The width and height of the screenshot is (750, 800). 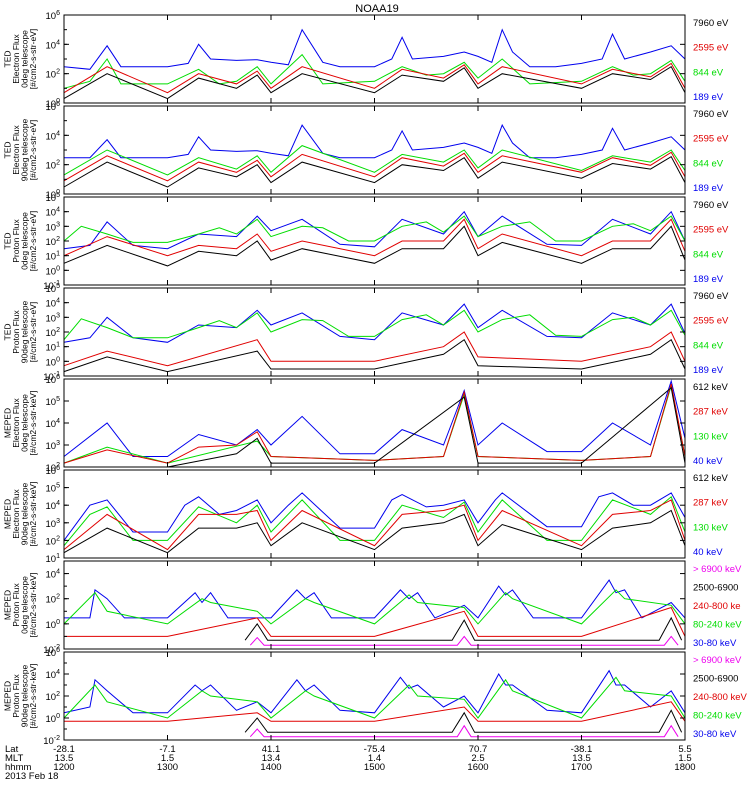 I want to click on panel-1-series-blue, so click(x=374, y=49).